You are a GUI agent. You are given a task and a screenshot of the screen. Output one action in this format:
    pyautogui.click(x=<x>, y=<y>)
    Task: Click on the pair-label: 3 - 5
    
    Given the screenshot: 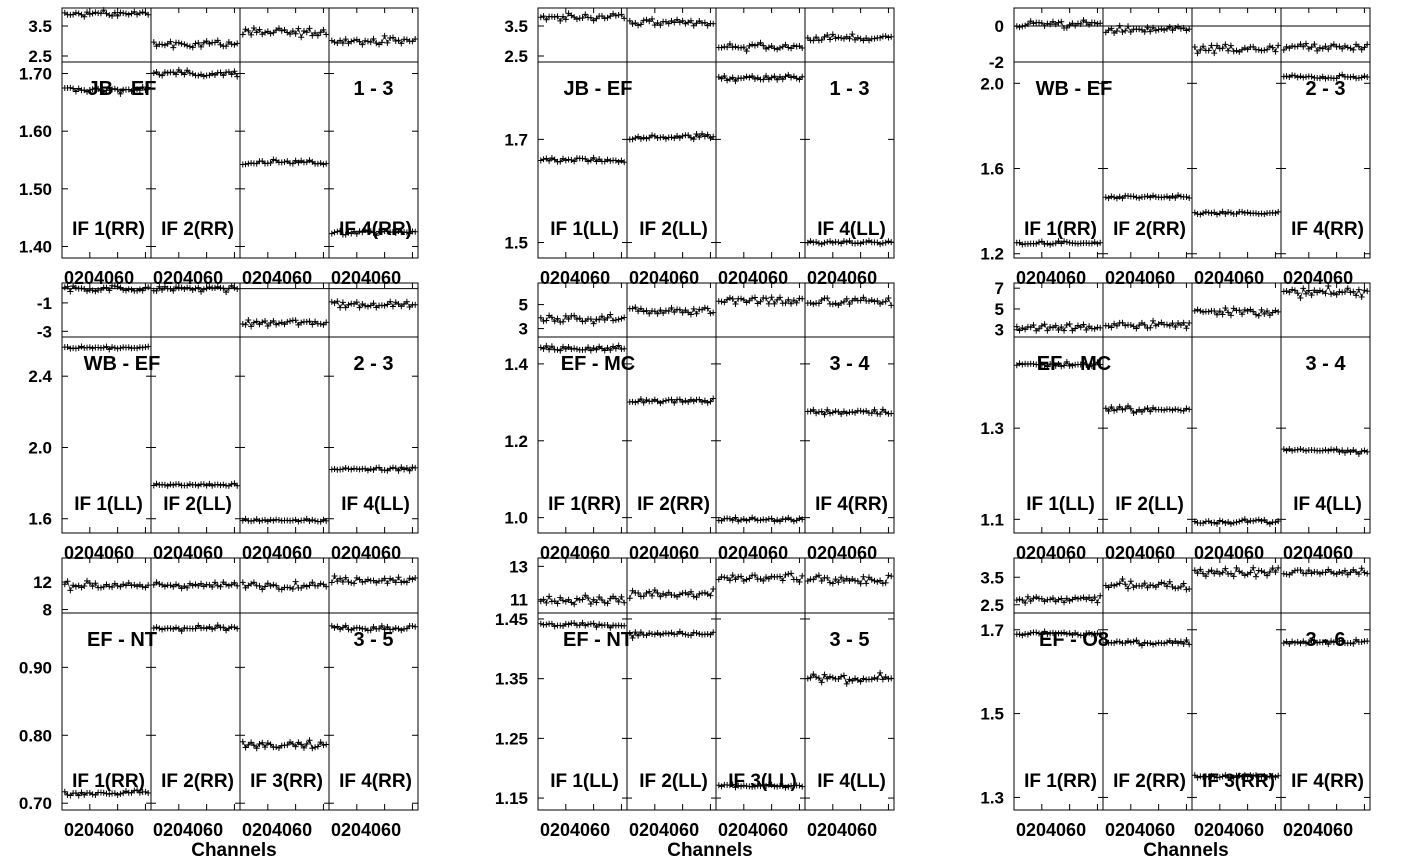 What is the action you would take?
    pyautogui.click(x=373, y=640)
    